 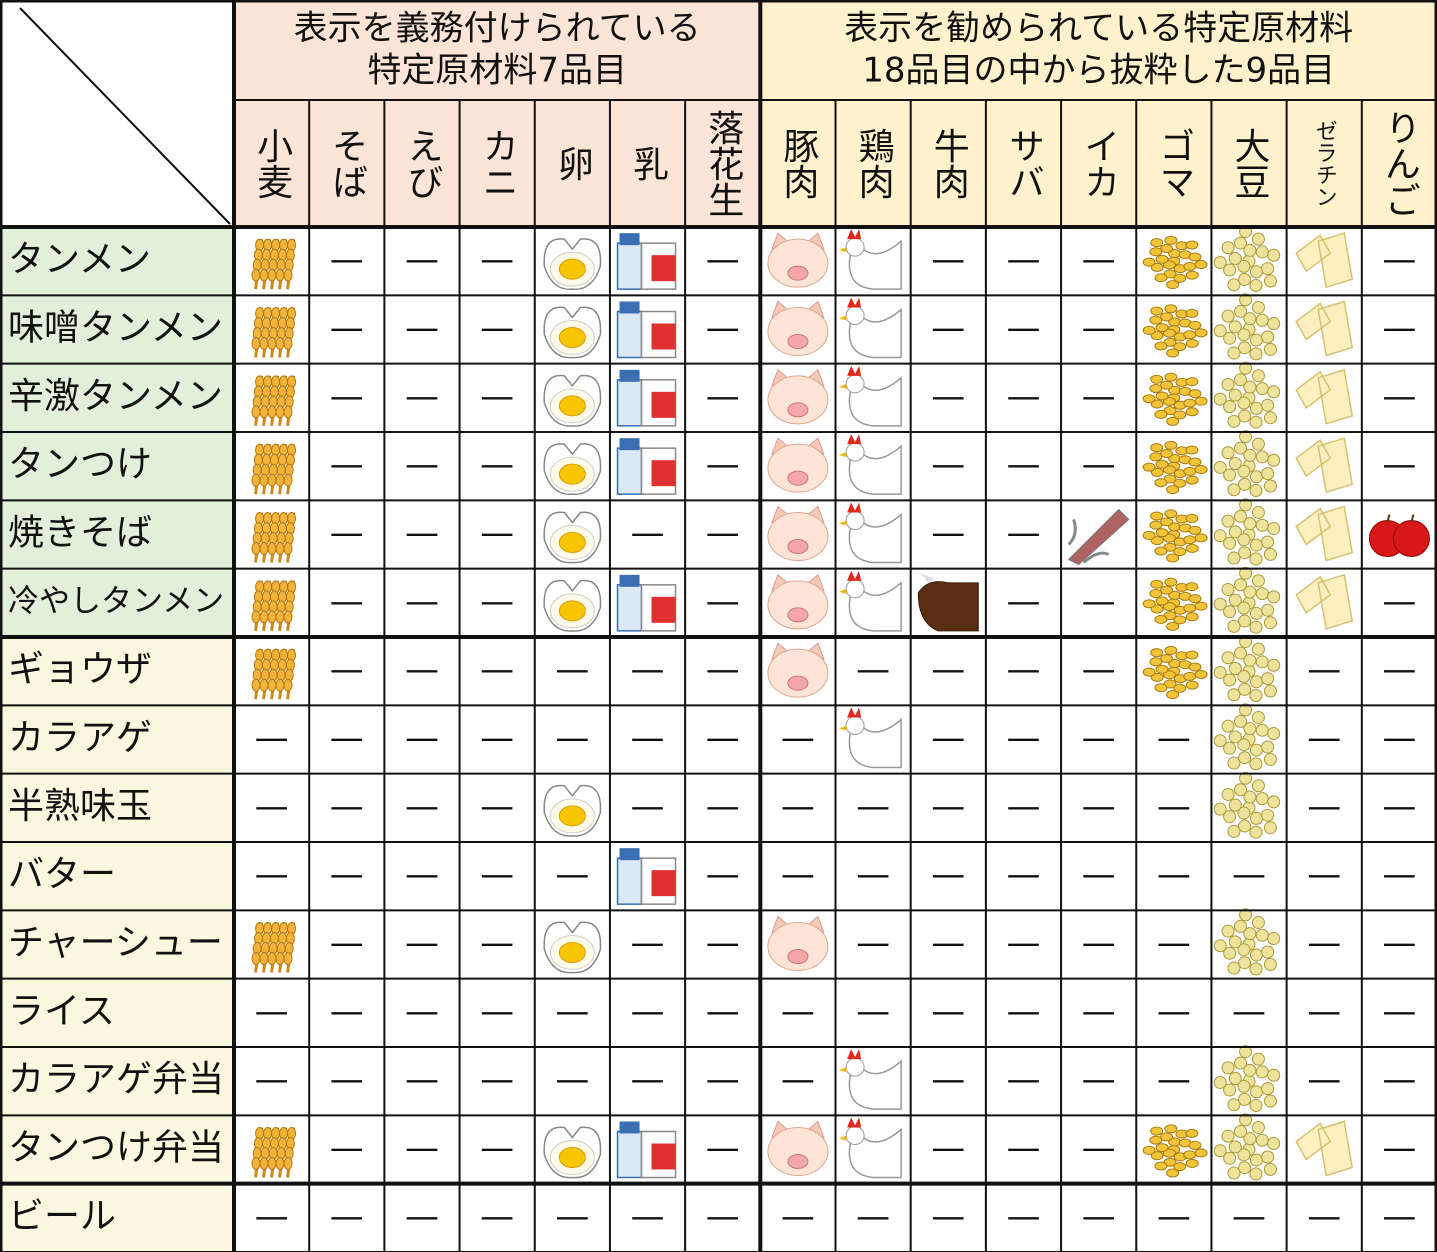 What do you see at coordinates (843, 728) in the screenshot?
I see `chicken-beak` at bounding box center [843, 728].